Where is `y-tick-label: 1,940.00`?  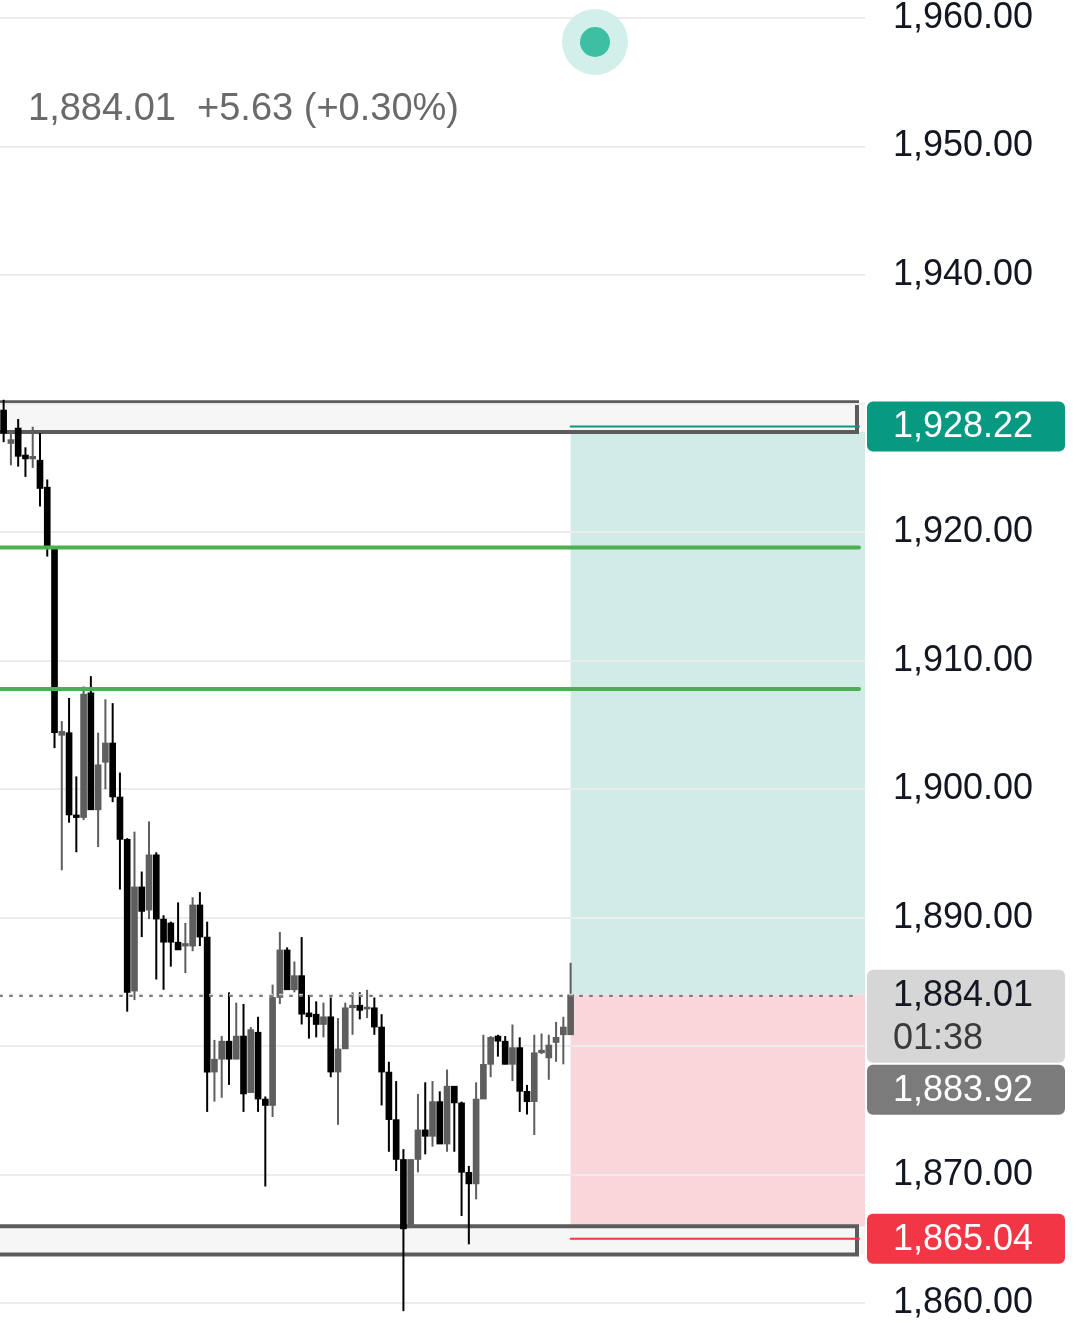 y-tick-label: 1,940.00 is located at coordinates (963, 273).